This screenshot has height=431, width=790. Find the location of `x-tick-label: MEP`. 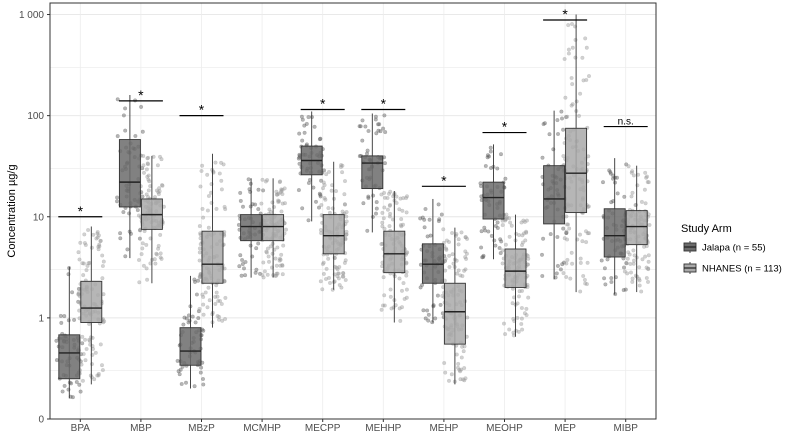

x-tick-label: MEP is located at coordinates (565, 427).